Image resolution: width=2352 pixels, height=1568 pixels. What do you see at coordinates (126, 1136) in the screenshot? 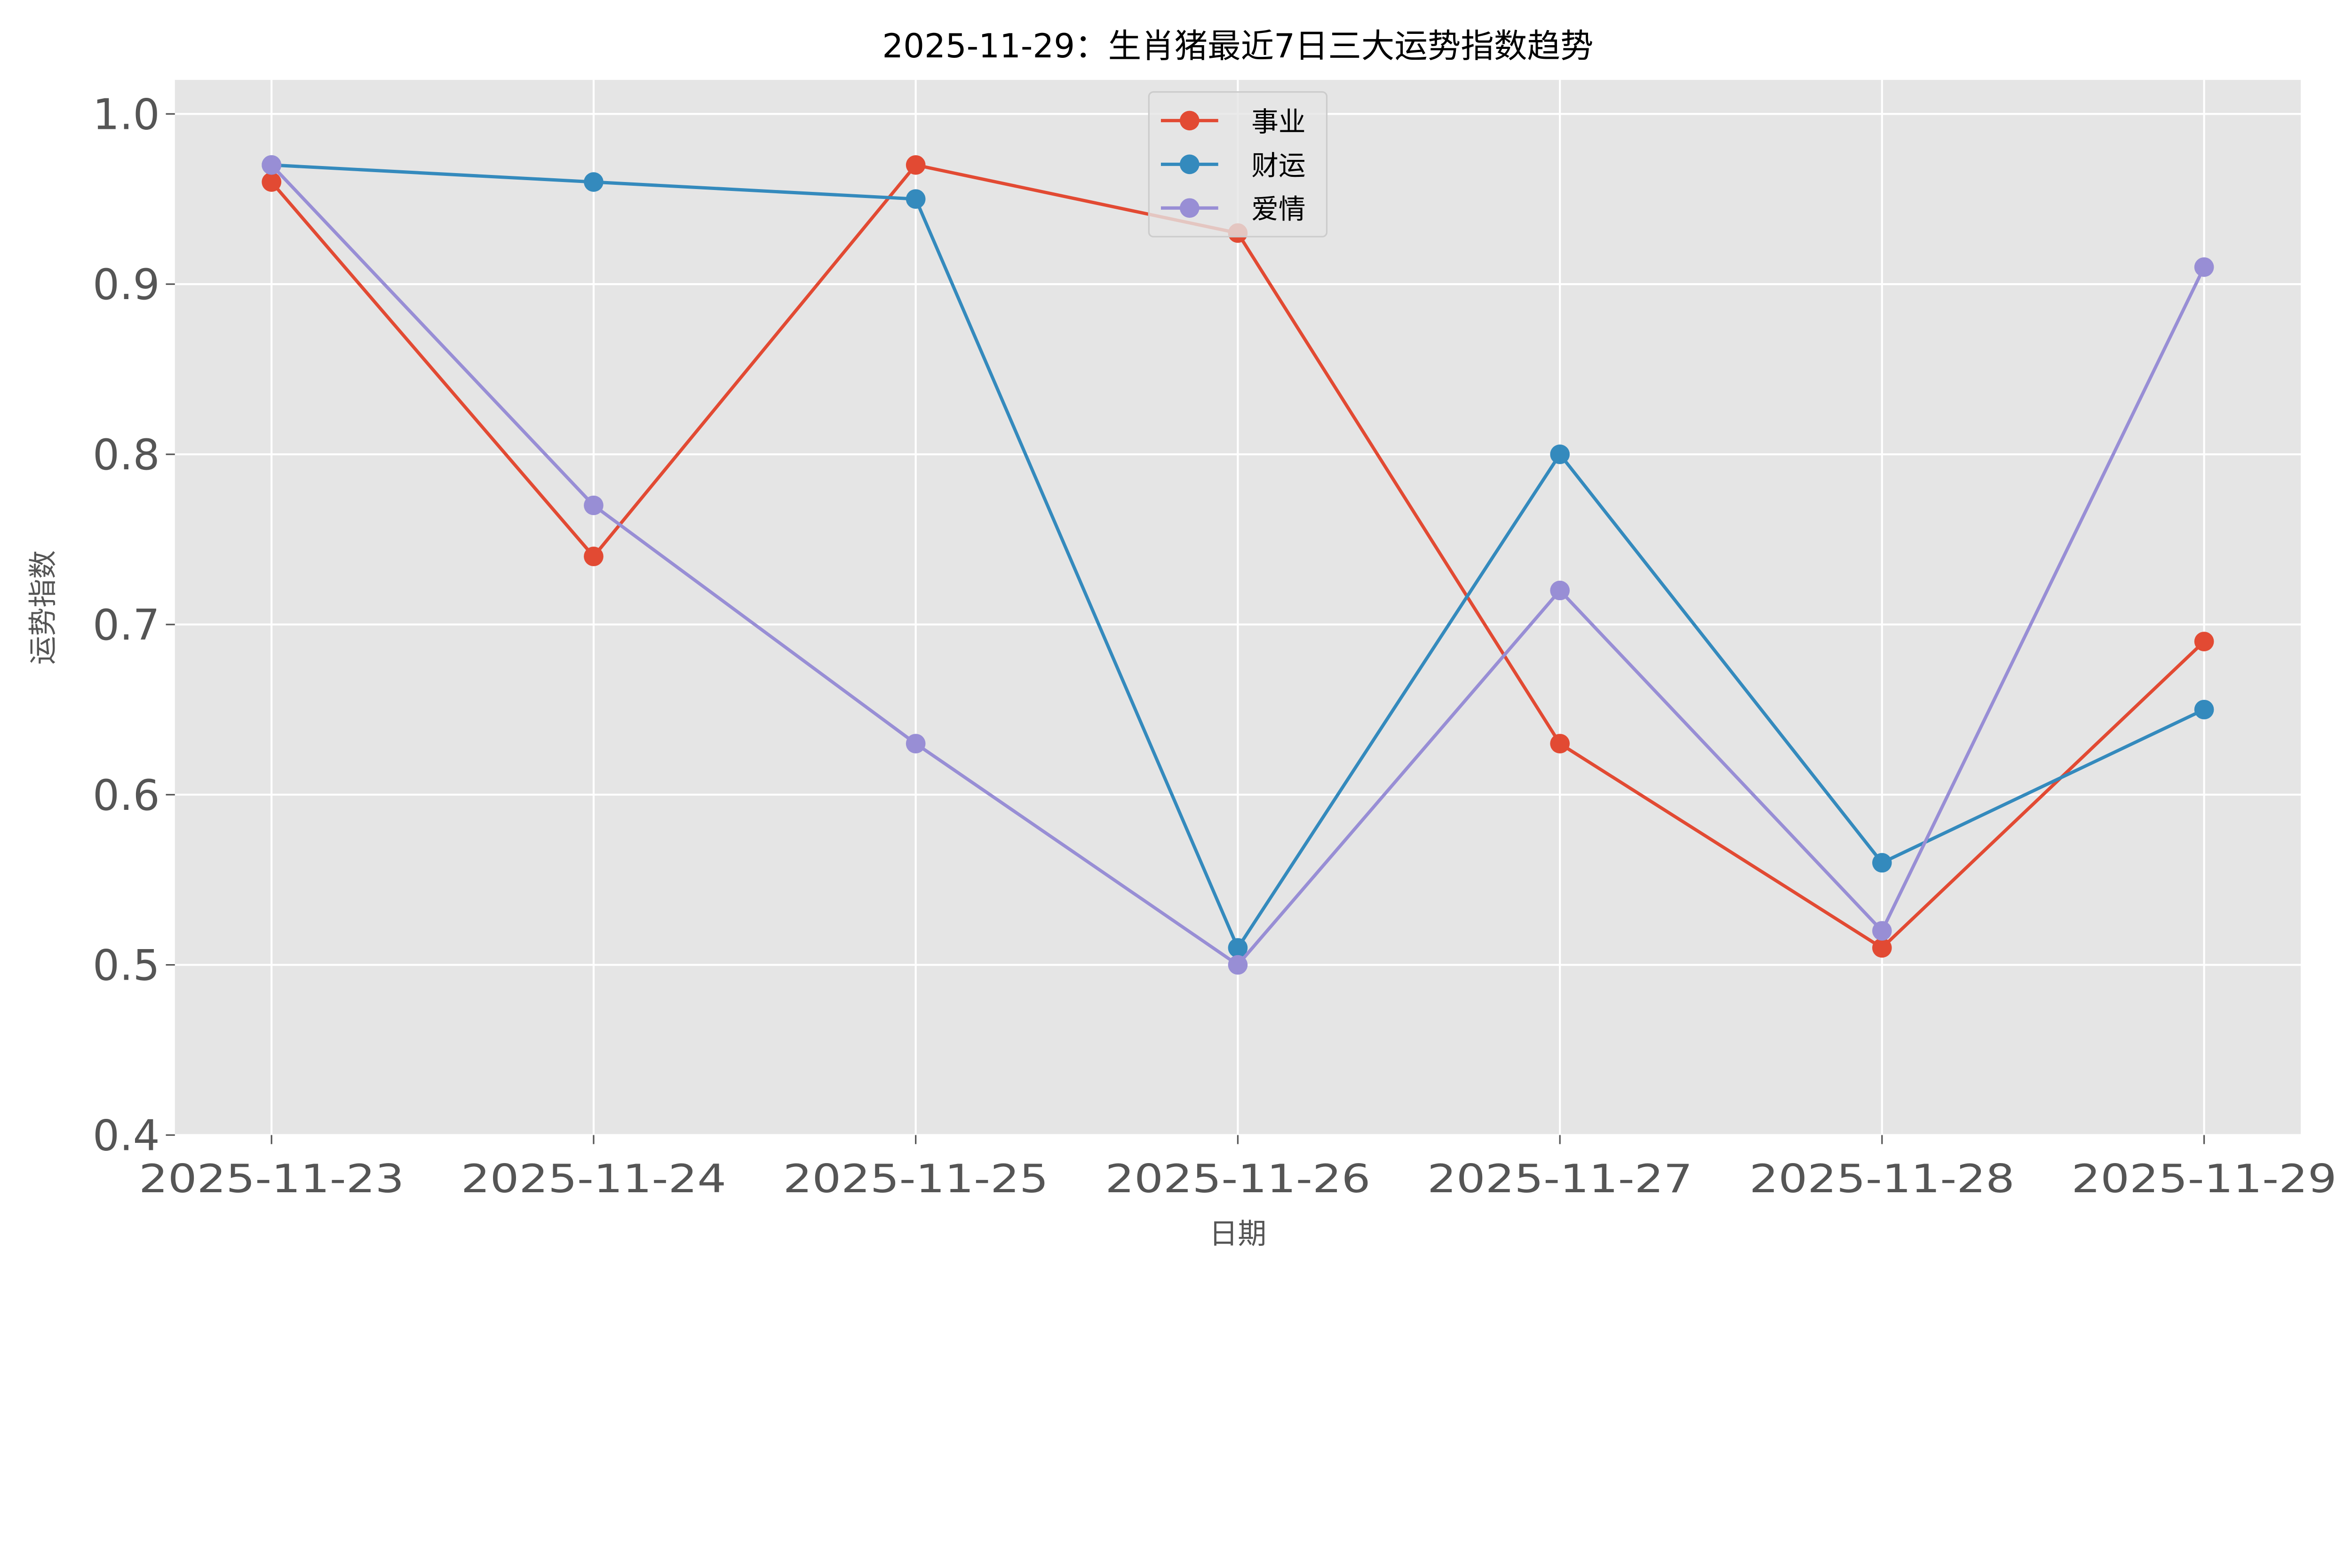
I see `y-tick-label: 0.4` at bounding box center [126, 1136].